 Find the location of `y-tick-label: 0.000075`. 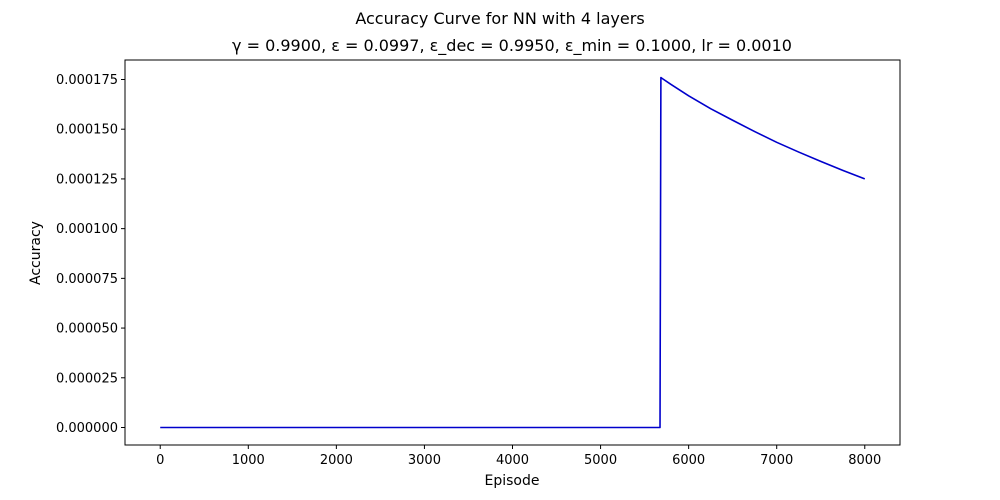

y-tick-label: 0.000075 is located at coordinates (87, 279).